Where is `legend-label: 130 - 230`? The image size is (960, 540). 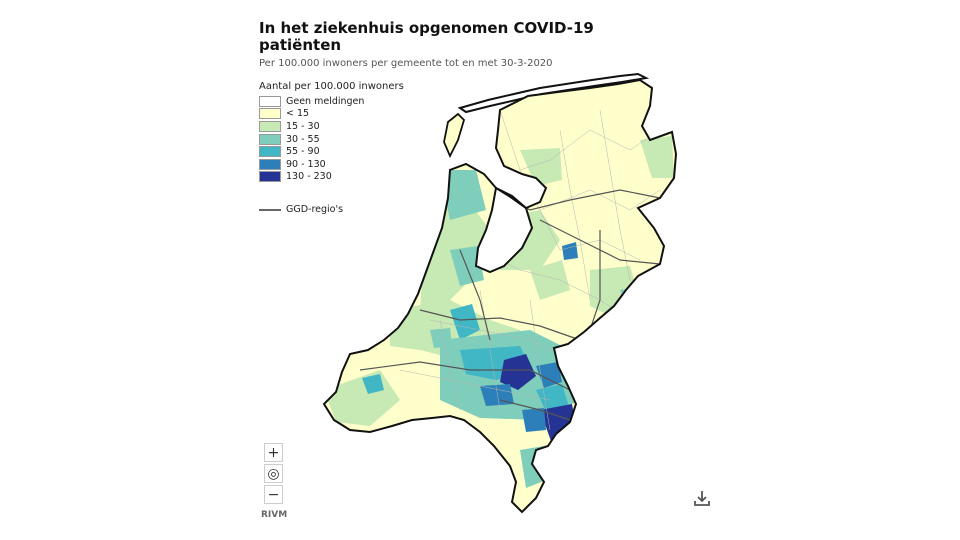
legend-label: 130 - 230 is located at coordinates (309, 177).